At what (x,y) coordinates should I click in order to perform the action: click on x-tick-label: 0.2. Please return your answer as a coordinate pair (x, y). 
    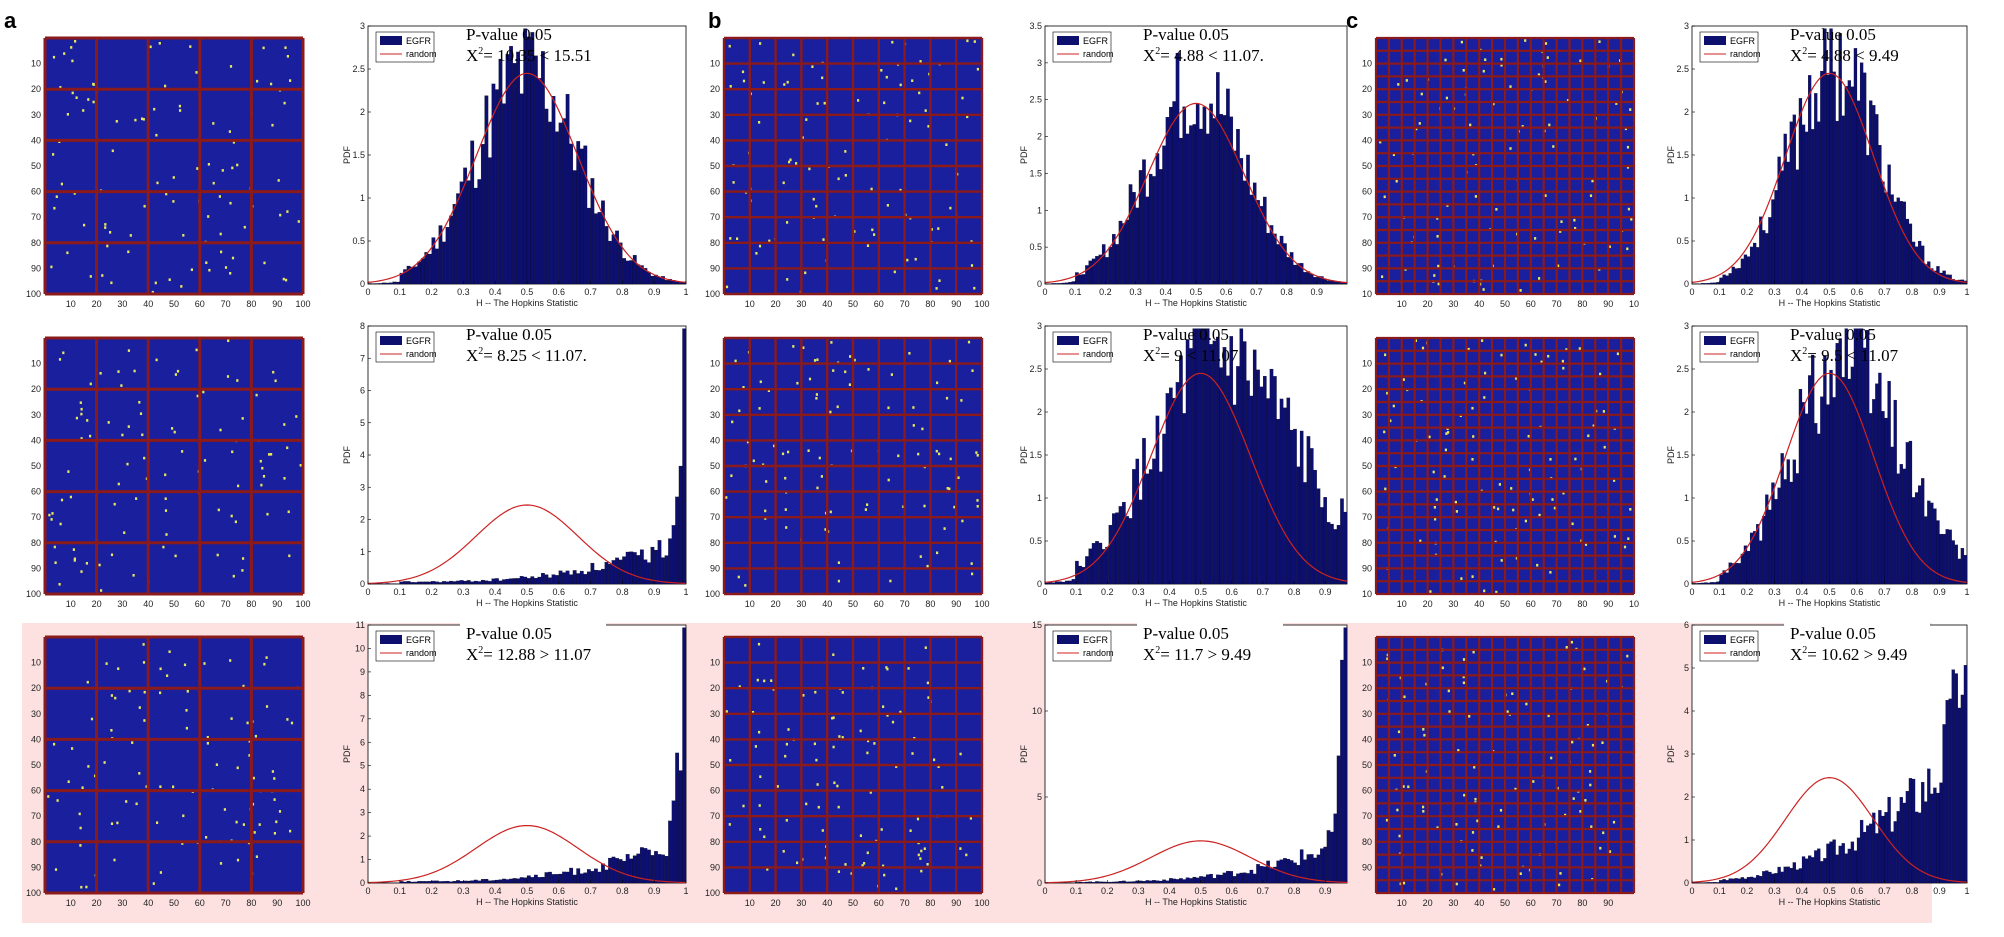
    Looking at the image, I should click on (1747, 891).